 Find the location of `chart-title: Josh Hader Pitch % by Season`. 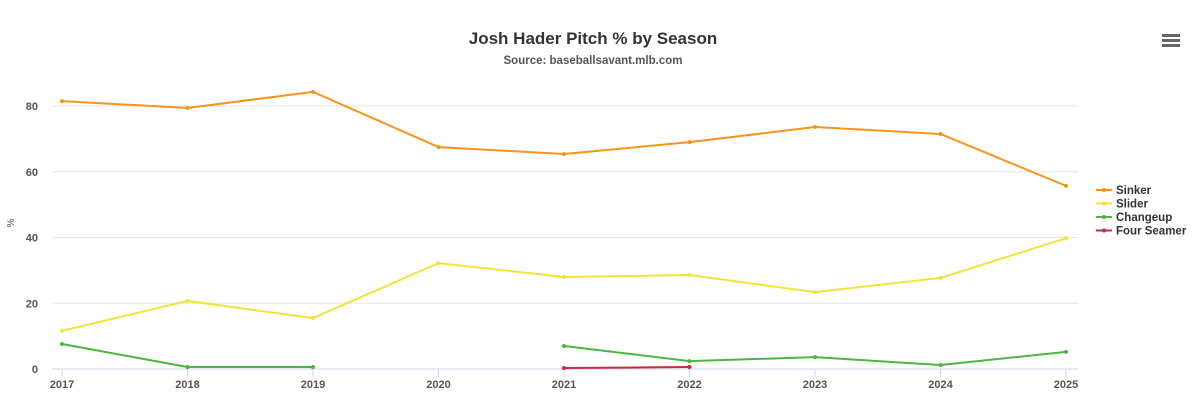

chart-title: Josh Hader Pitch % by Season is located at coordinates (593, 38).